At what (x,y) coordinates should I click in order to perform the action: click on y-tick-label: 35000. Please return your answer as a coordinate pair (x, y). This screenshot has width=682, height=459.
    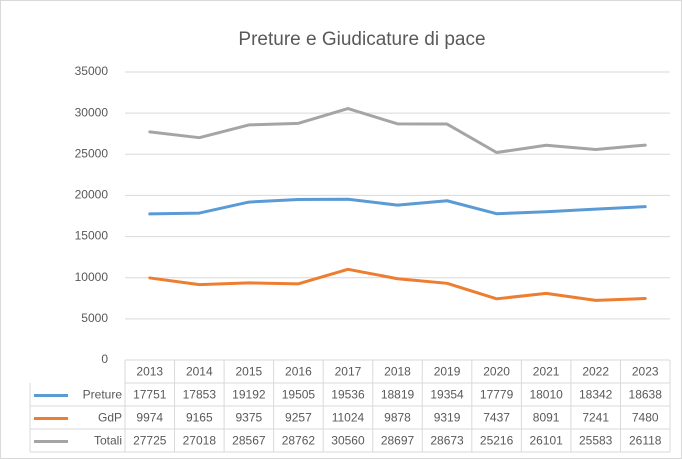
    Looking at the image, I should click on (92, 71).